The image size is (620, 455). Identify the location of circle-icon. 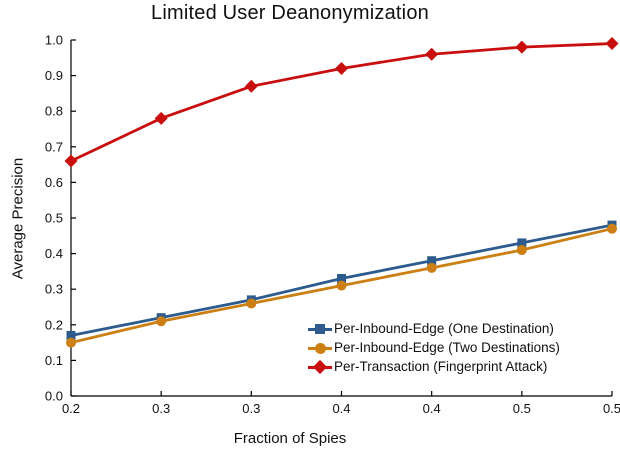
(320, 348).